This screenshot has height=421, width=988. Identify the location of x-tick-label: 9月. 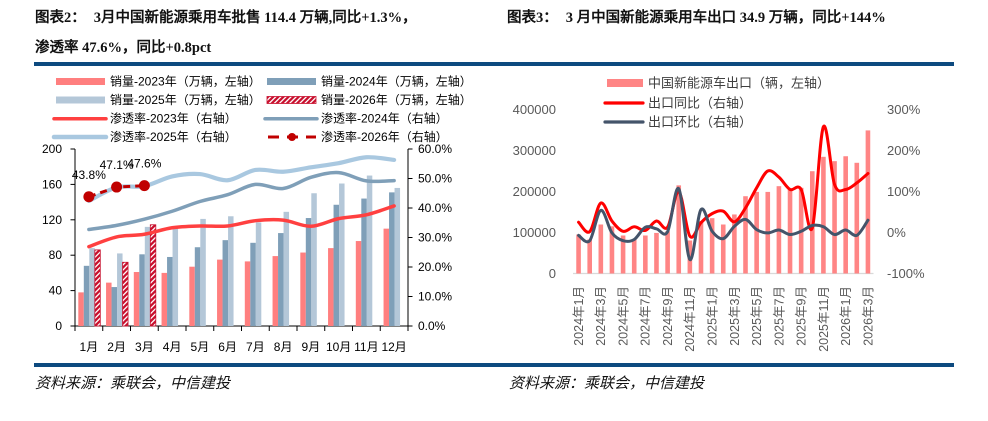
(311, 347).